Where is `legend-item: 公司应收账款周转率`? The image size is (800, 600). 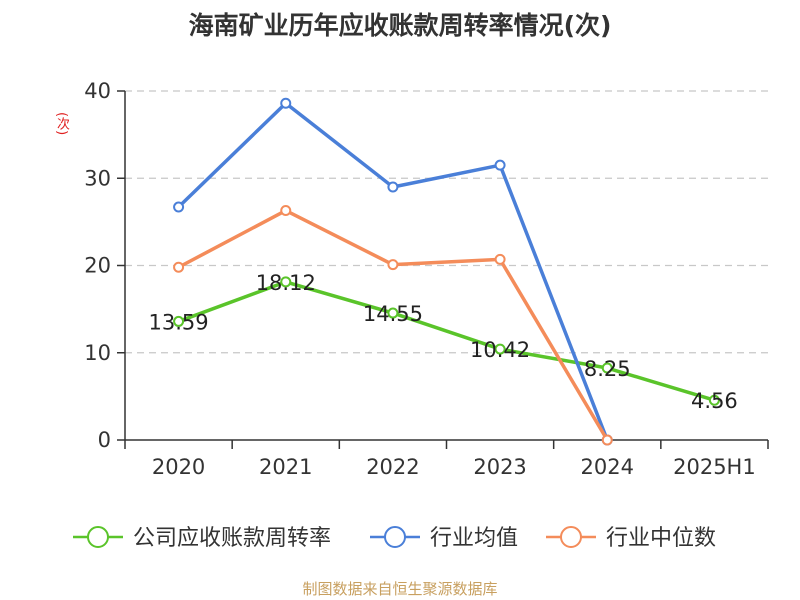 legend-item: 公司应收账款周转率 is located at coordinates (202, 538).